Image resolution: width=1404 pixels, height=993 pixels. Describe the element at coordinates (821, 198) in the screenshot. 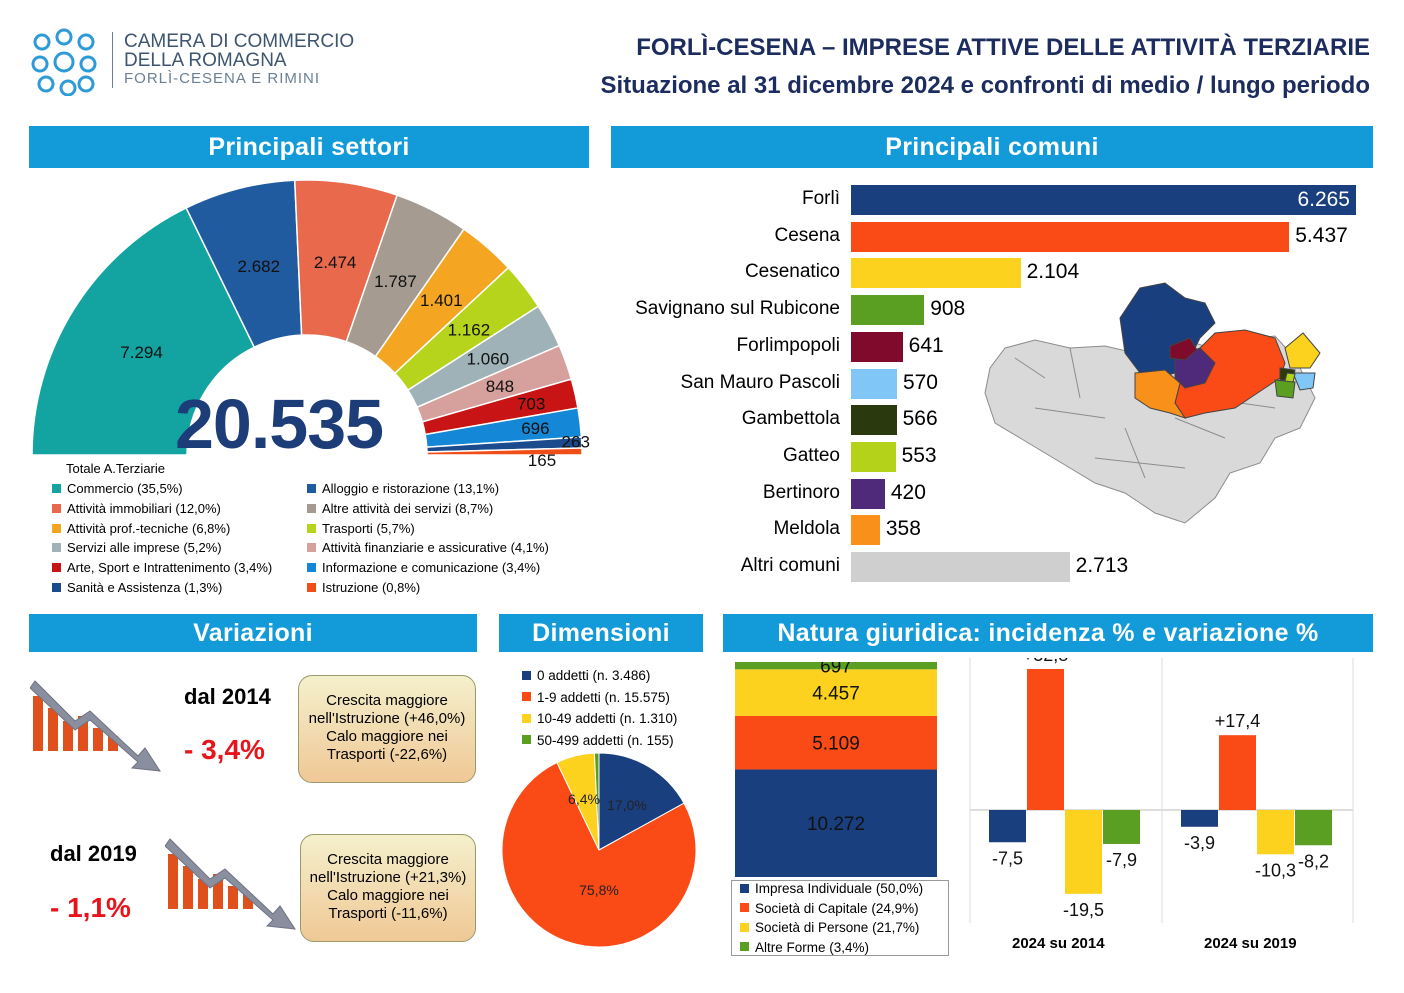

I see `comune-label: Forlì` at that location.